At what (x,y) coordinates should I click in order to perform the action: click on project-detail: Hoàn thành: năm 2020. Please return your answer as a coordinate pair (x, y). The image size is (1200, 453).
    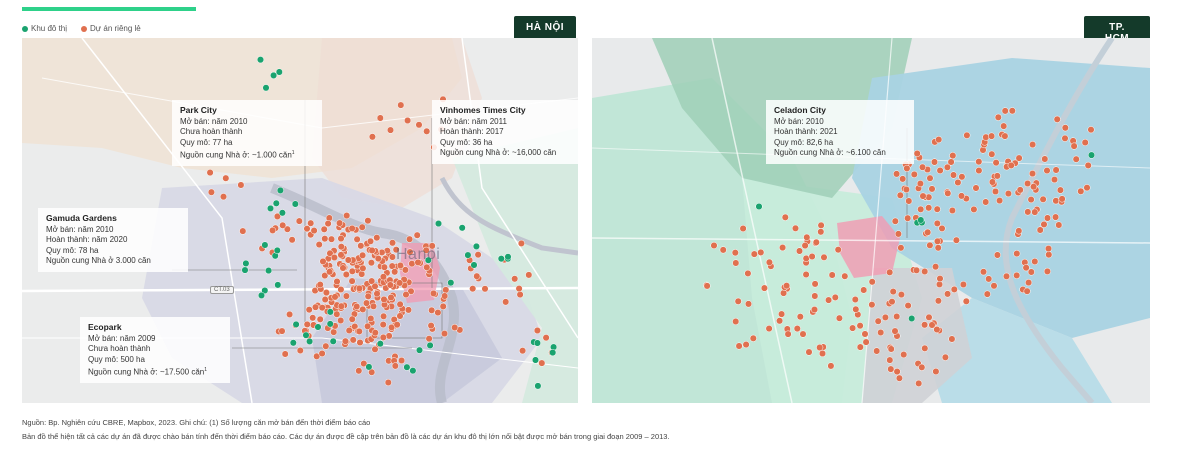
    Looking at the image, I should click on (87, 239).